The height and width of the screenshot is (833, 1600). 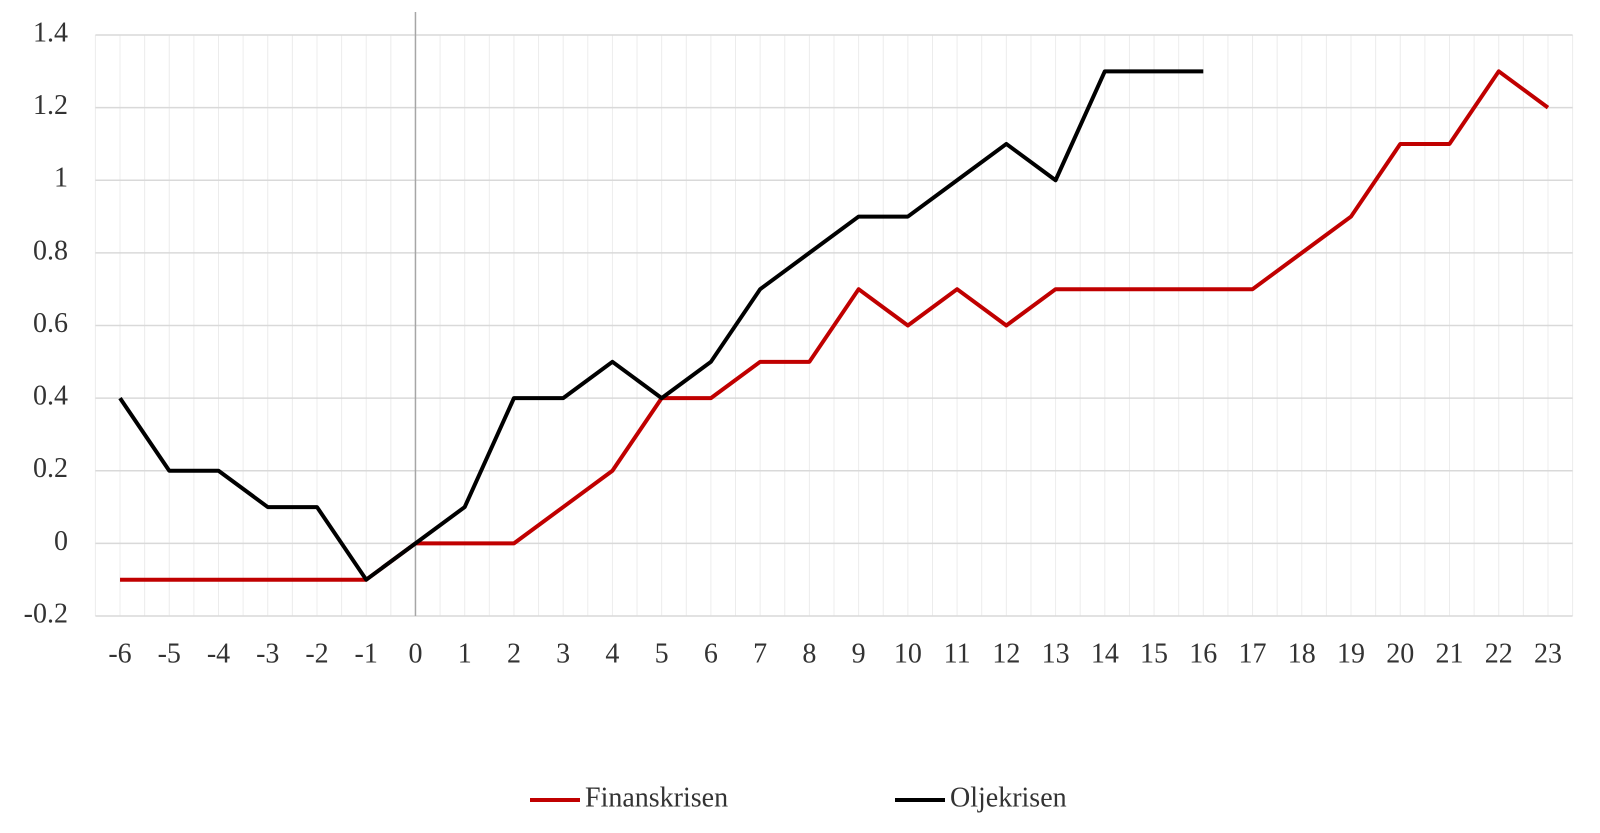 What do you see at coordinates (1302, 653) in the screenshot?
I see `x-tick-label: 18` at bounding box center [1302, 653].